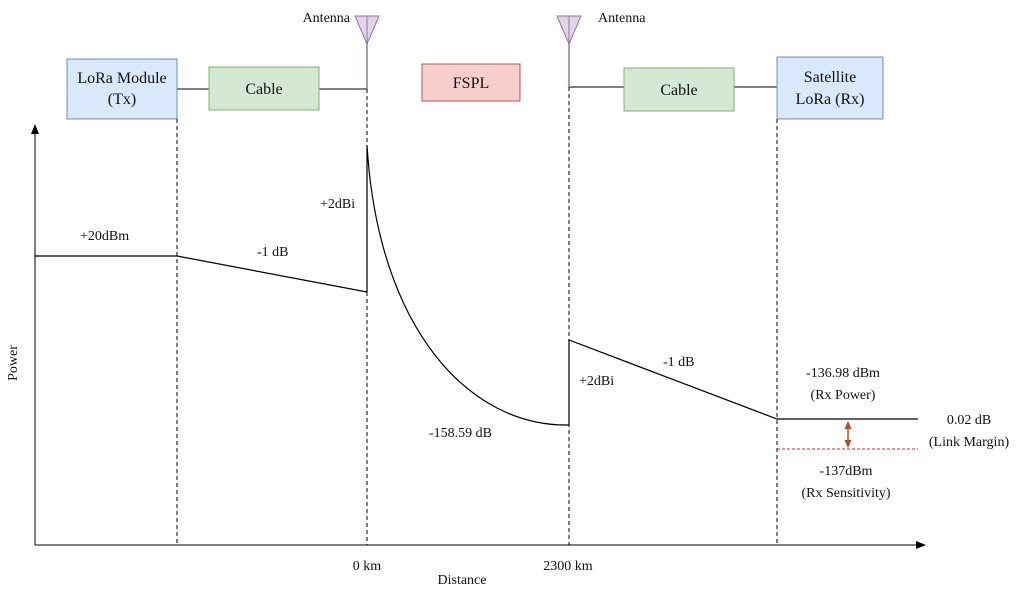 The image size is (1016, 592). I want to click on rx-module-label-line2: LoRa (Rx), so click(830, 99).